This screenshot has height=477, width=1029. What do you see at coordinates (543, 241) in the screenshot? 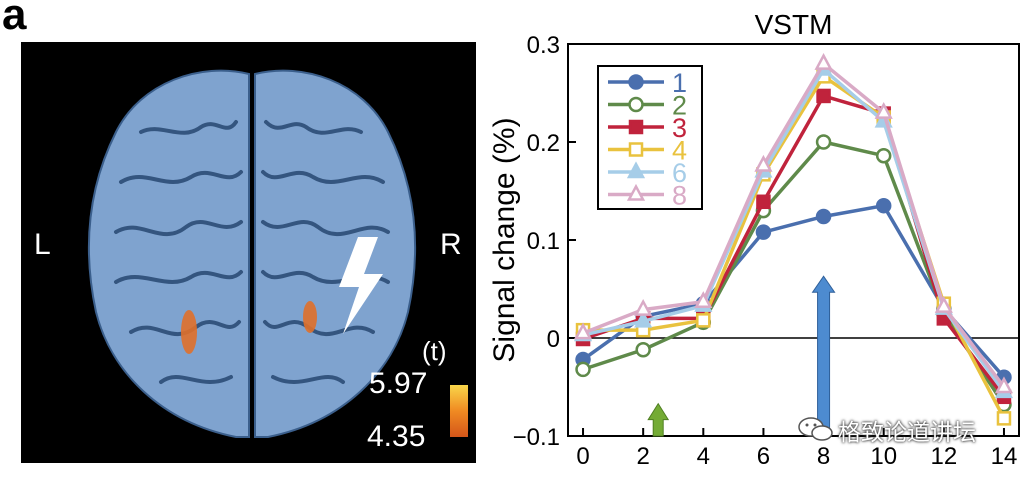
I see `y-tick-label: 0.1` at bounding box center [543, 241].